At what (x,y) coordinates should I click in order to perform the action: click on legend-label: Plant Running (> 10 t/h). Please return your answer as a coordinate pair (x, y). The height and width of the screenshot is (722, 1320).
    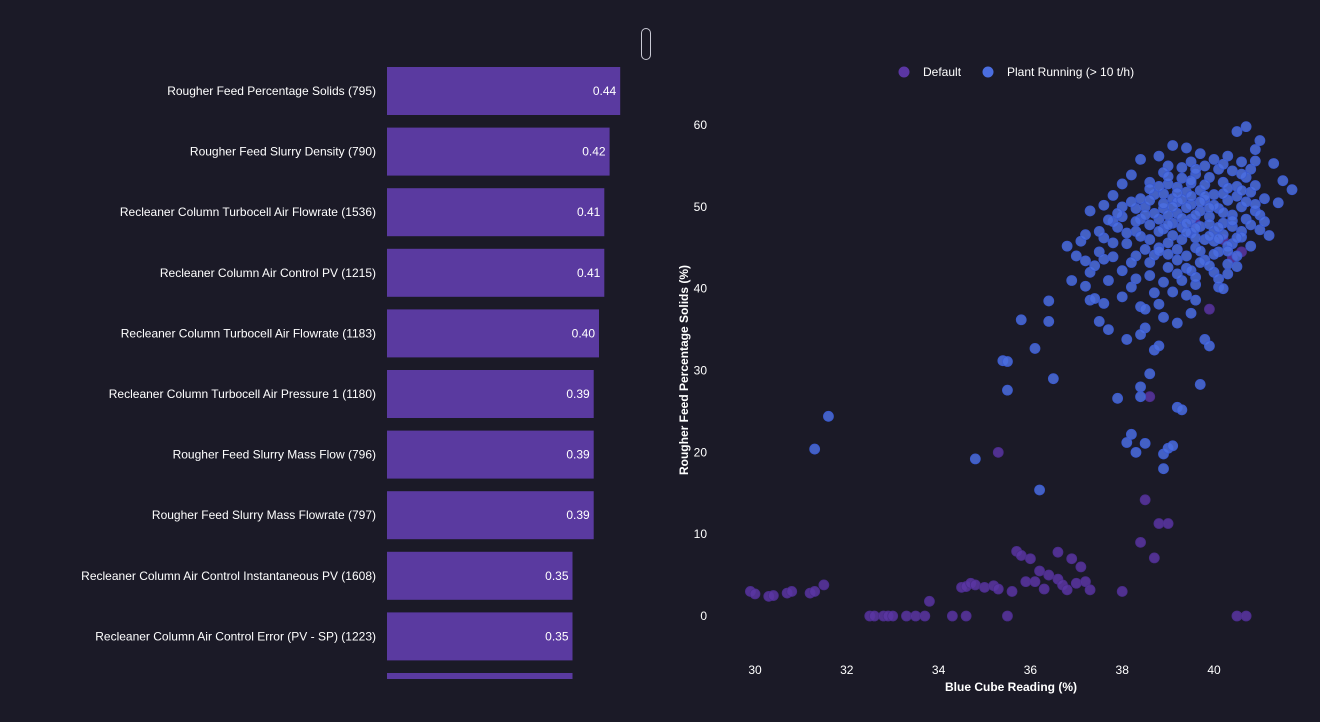
    Looking at the image, I should click on (1070, 72).